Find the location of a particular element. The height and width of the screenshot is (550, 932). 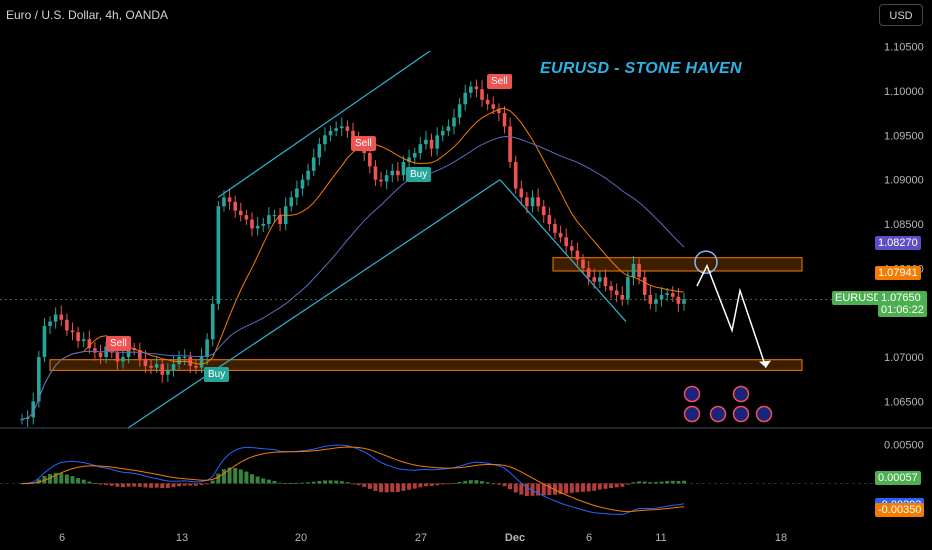

y-tick-label: 1.10000 is located at coordinates (904, 92).